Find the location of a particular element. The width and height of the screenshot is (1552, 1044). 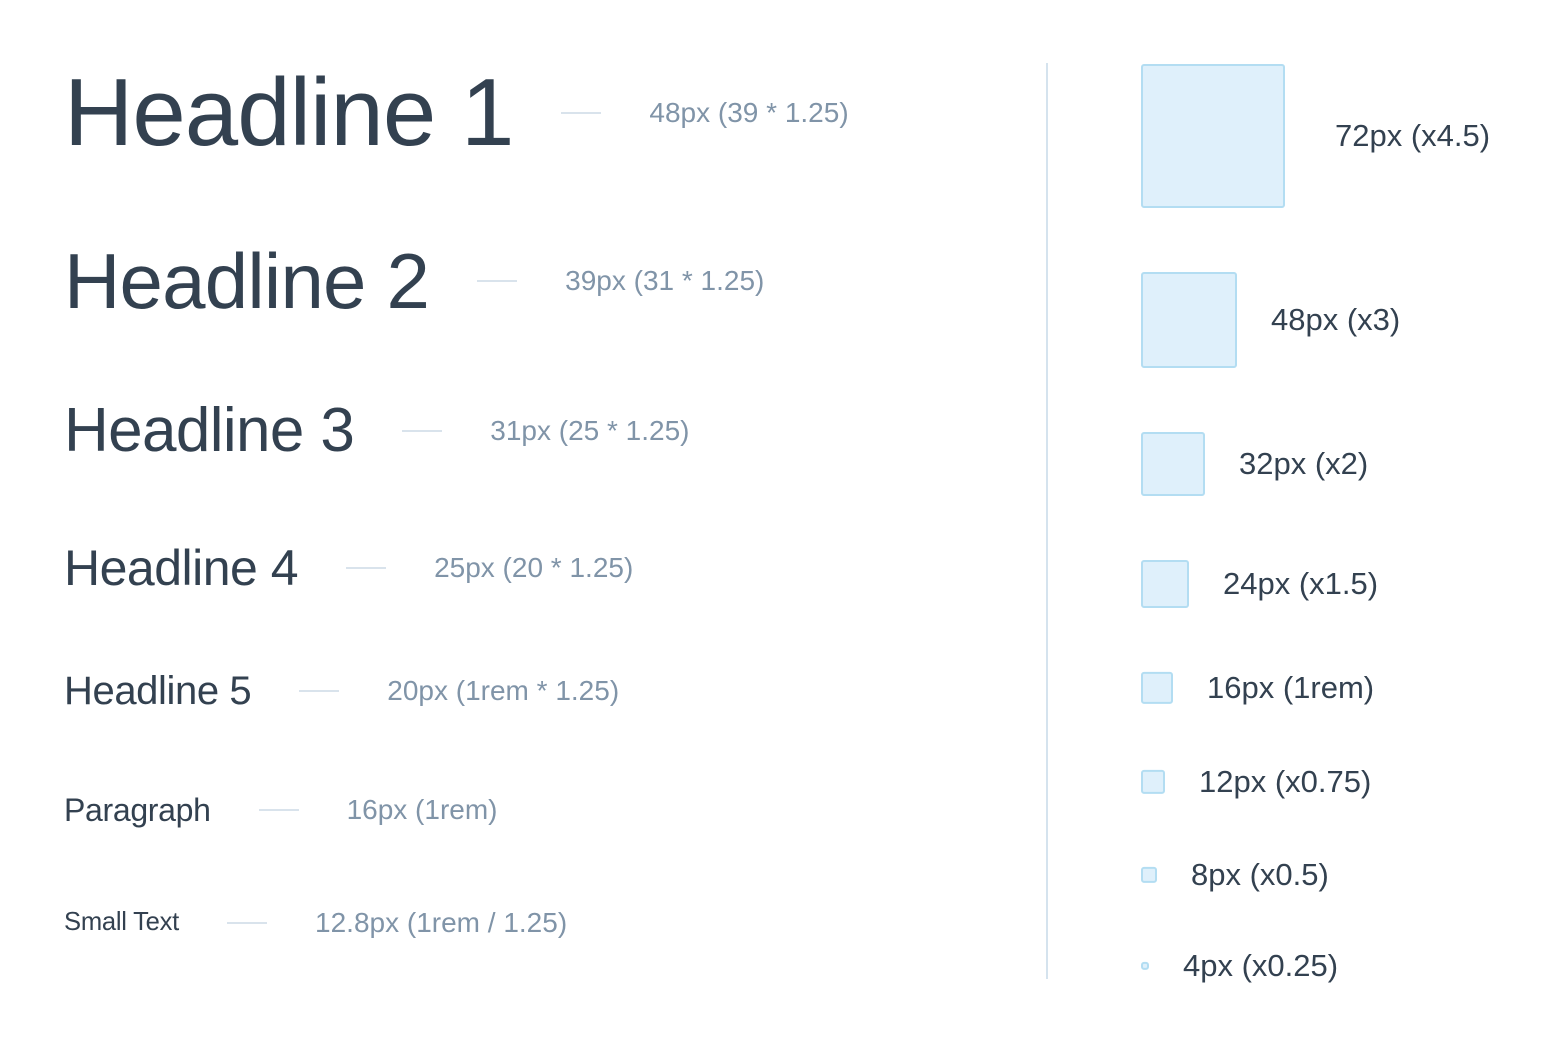

type-row-small-text: Small Text 12.8px (1rem / 1.25) is located at coordinates (315, 922).